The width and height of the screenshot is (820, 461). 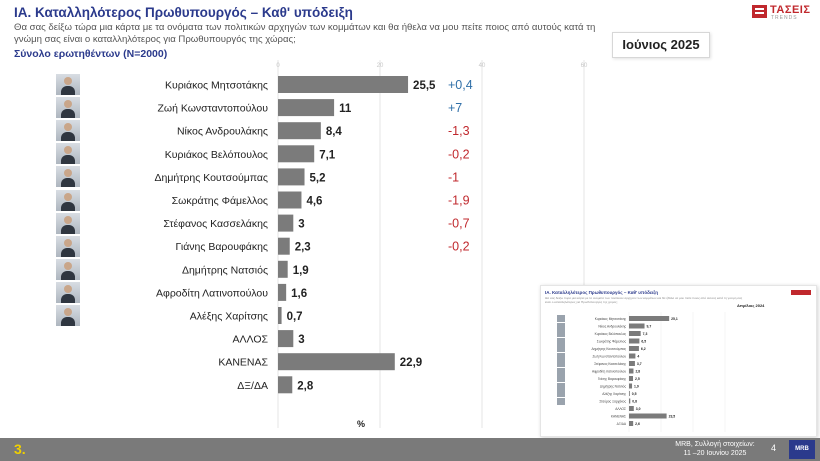 I want to click on inset-category-label: Γιάνης Βαρουφάκης, so click(x=612, y=379).